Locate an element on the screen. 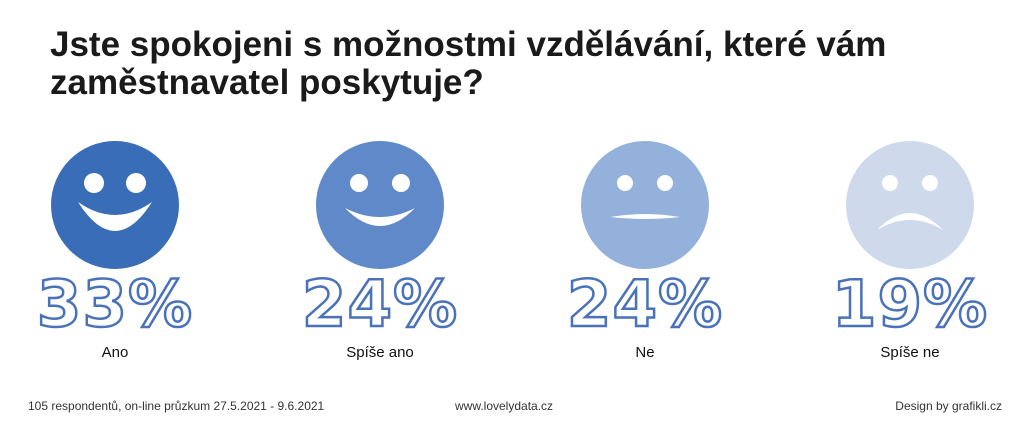  website-link: www.lovelydata.cz is located at coordinates (504, 406).